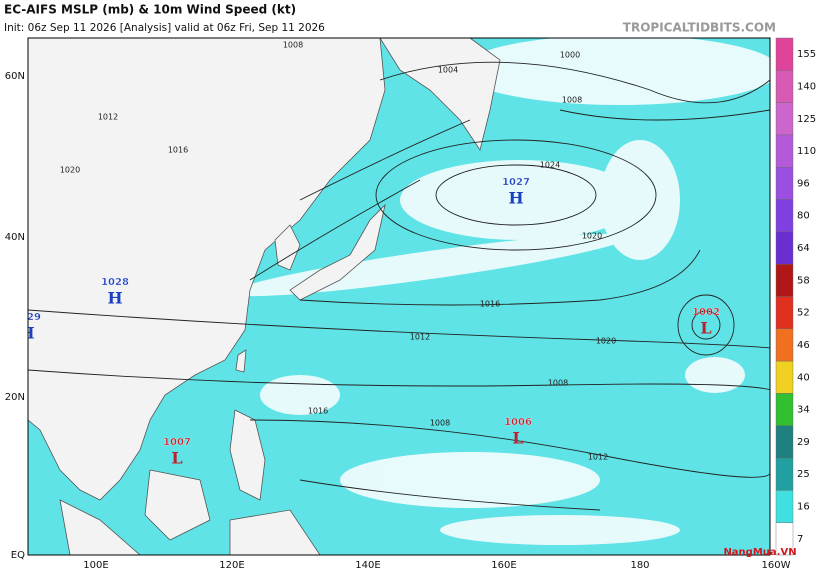 Image resolution: width=819 pixels, height=573 pixels. What do you see at coordinates (803, 216) in the screenshot?
I see `colorbar-label: 80` at bounding box center [803, 216].